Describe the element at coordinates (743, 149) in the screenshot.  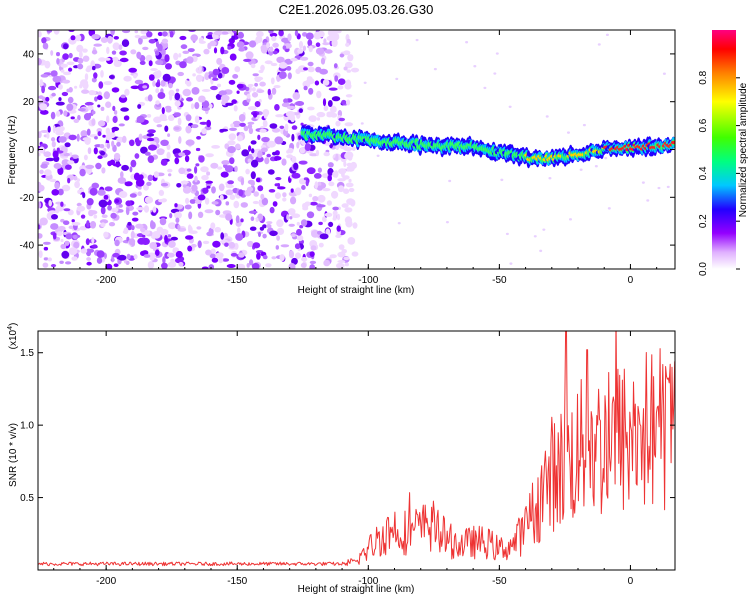
I see `colorbar-title: Normalized spectral amplitude` at that location.